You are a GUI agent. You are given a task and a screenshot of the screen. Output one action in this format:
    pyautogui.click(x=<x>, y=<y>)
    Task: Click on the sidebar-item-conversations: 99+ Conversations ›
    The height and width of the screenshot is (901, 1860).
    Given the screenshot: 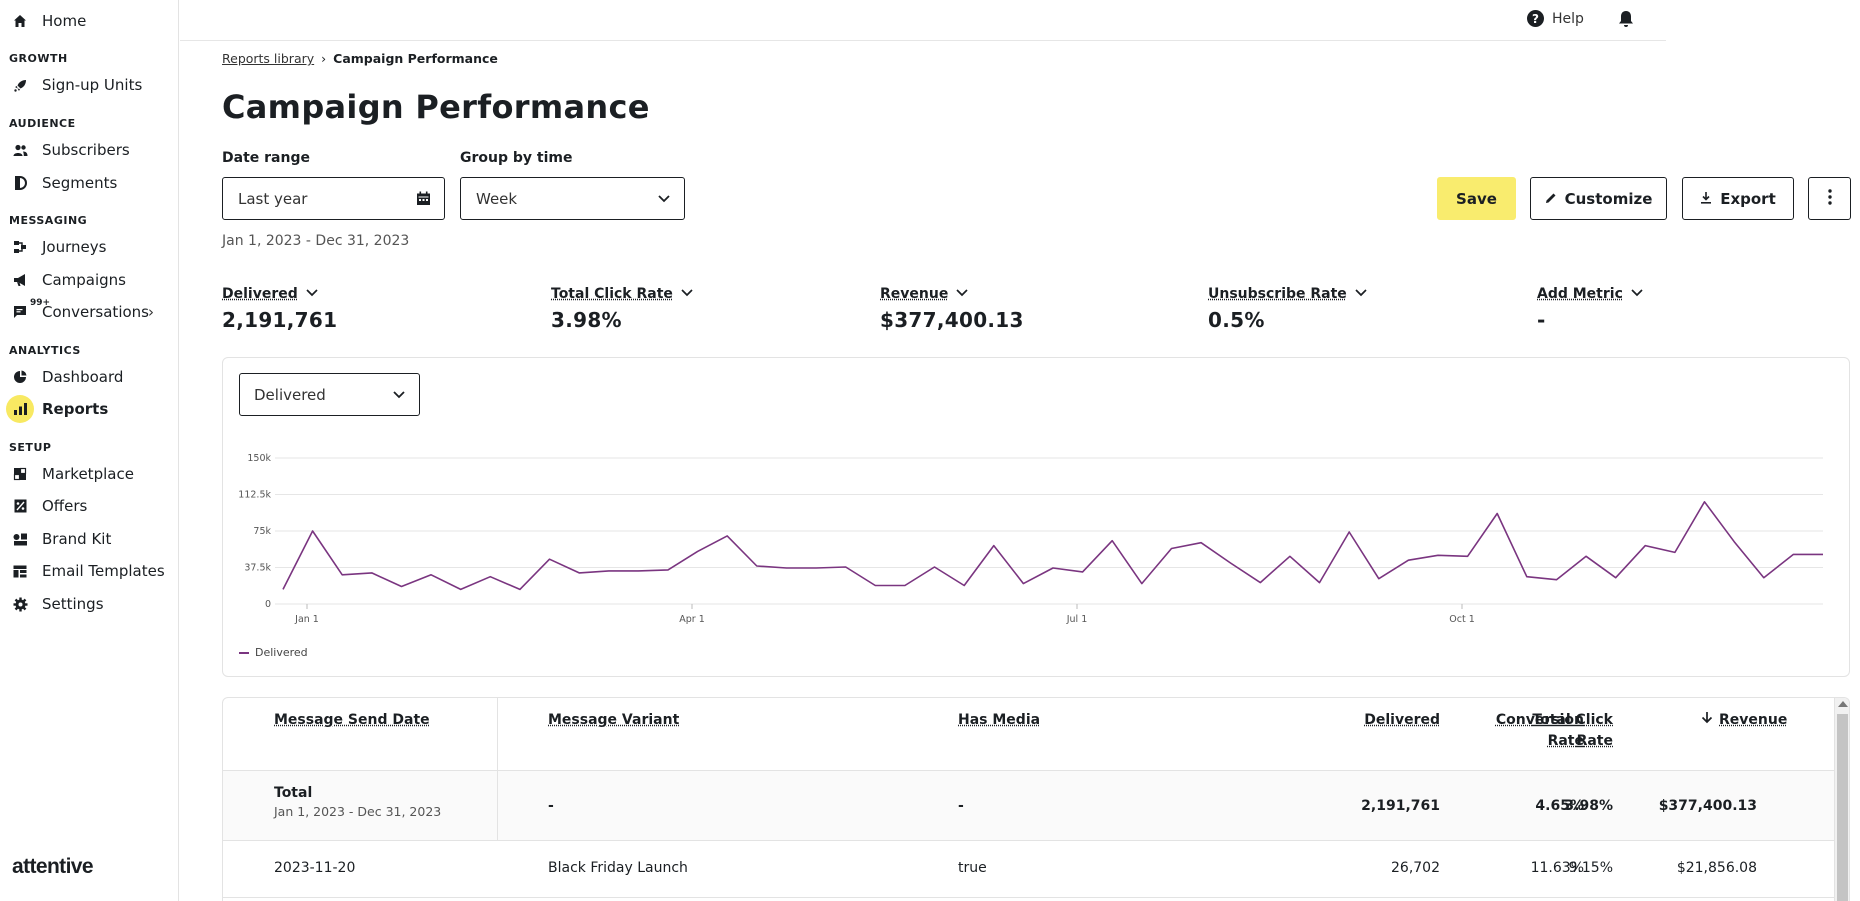 What is the action you would take?
    pyautogui.click(x=89, y=312)
    